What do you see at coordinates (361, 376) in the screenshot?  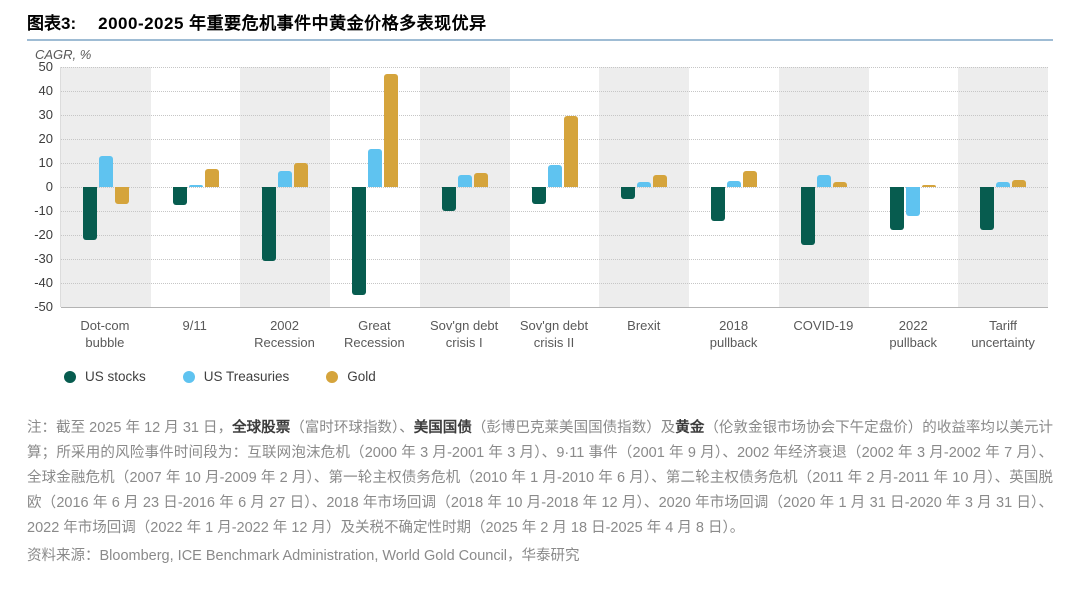 I see `legend-label: Gold` at bounding box center [361, 376].